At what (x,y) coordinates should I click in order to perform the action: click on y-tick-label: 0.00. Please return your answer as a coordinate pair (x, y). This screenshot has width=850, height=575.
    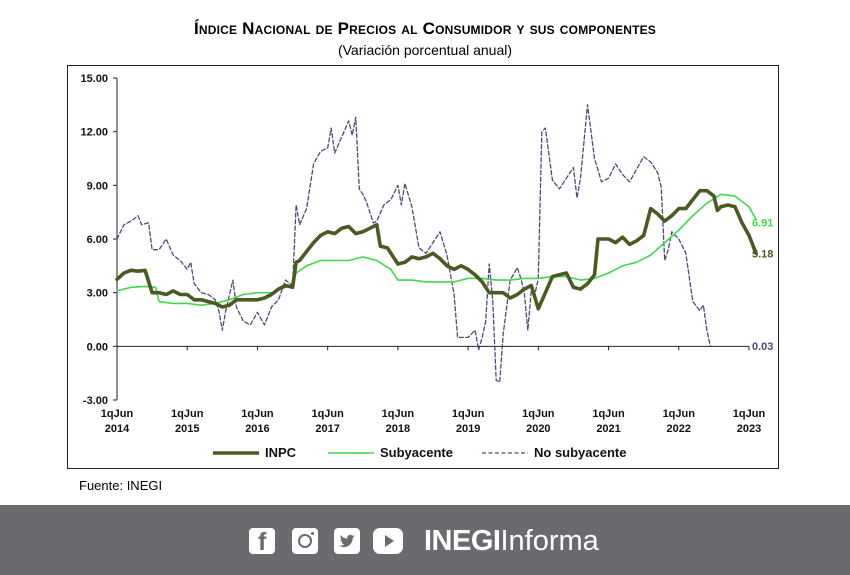
    Looking at the image, I should click on (97, 347).